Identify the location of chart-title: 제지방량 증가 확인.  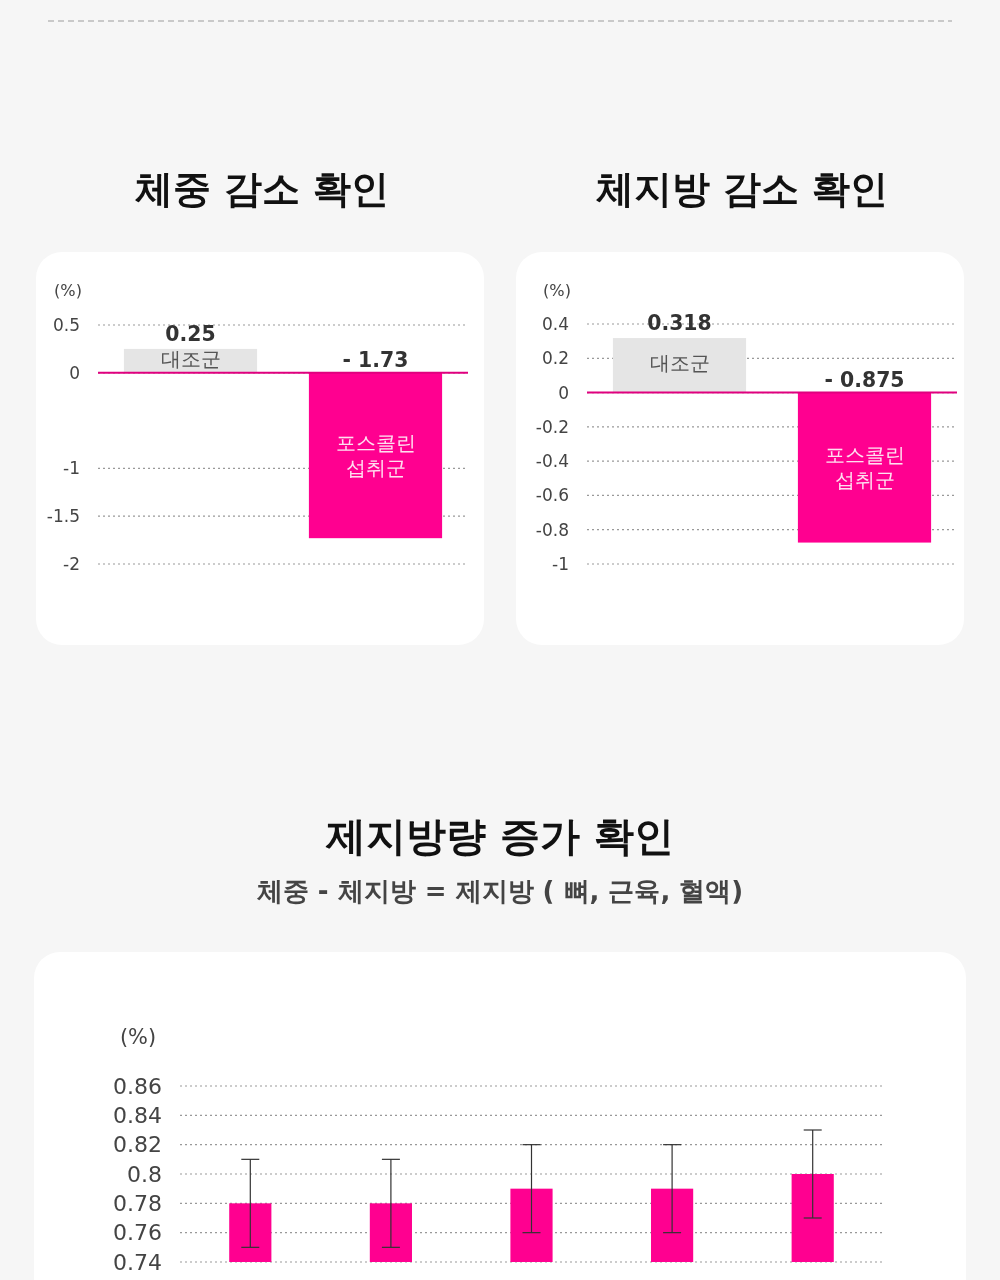
(499, 836).